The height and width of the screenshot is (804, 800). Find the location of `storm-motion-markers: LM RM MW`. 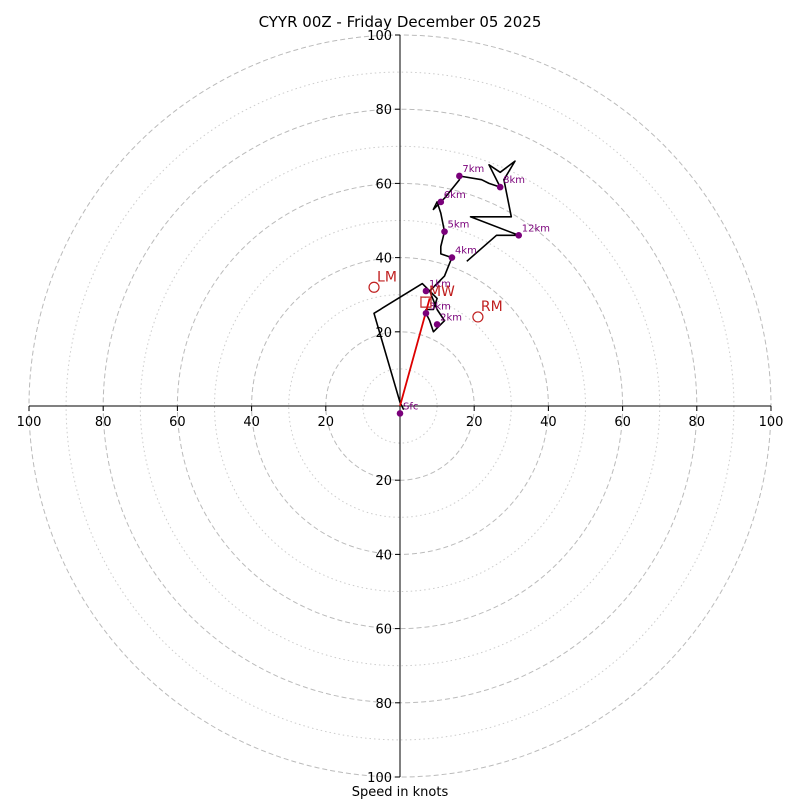

storm-motion-markers: LM RM MW is located at coordinates (435, 296).